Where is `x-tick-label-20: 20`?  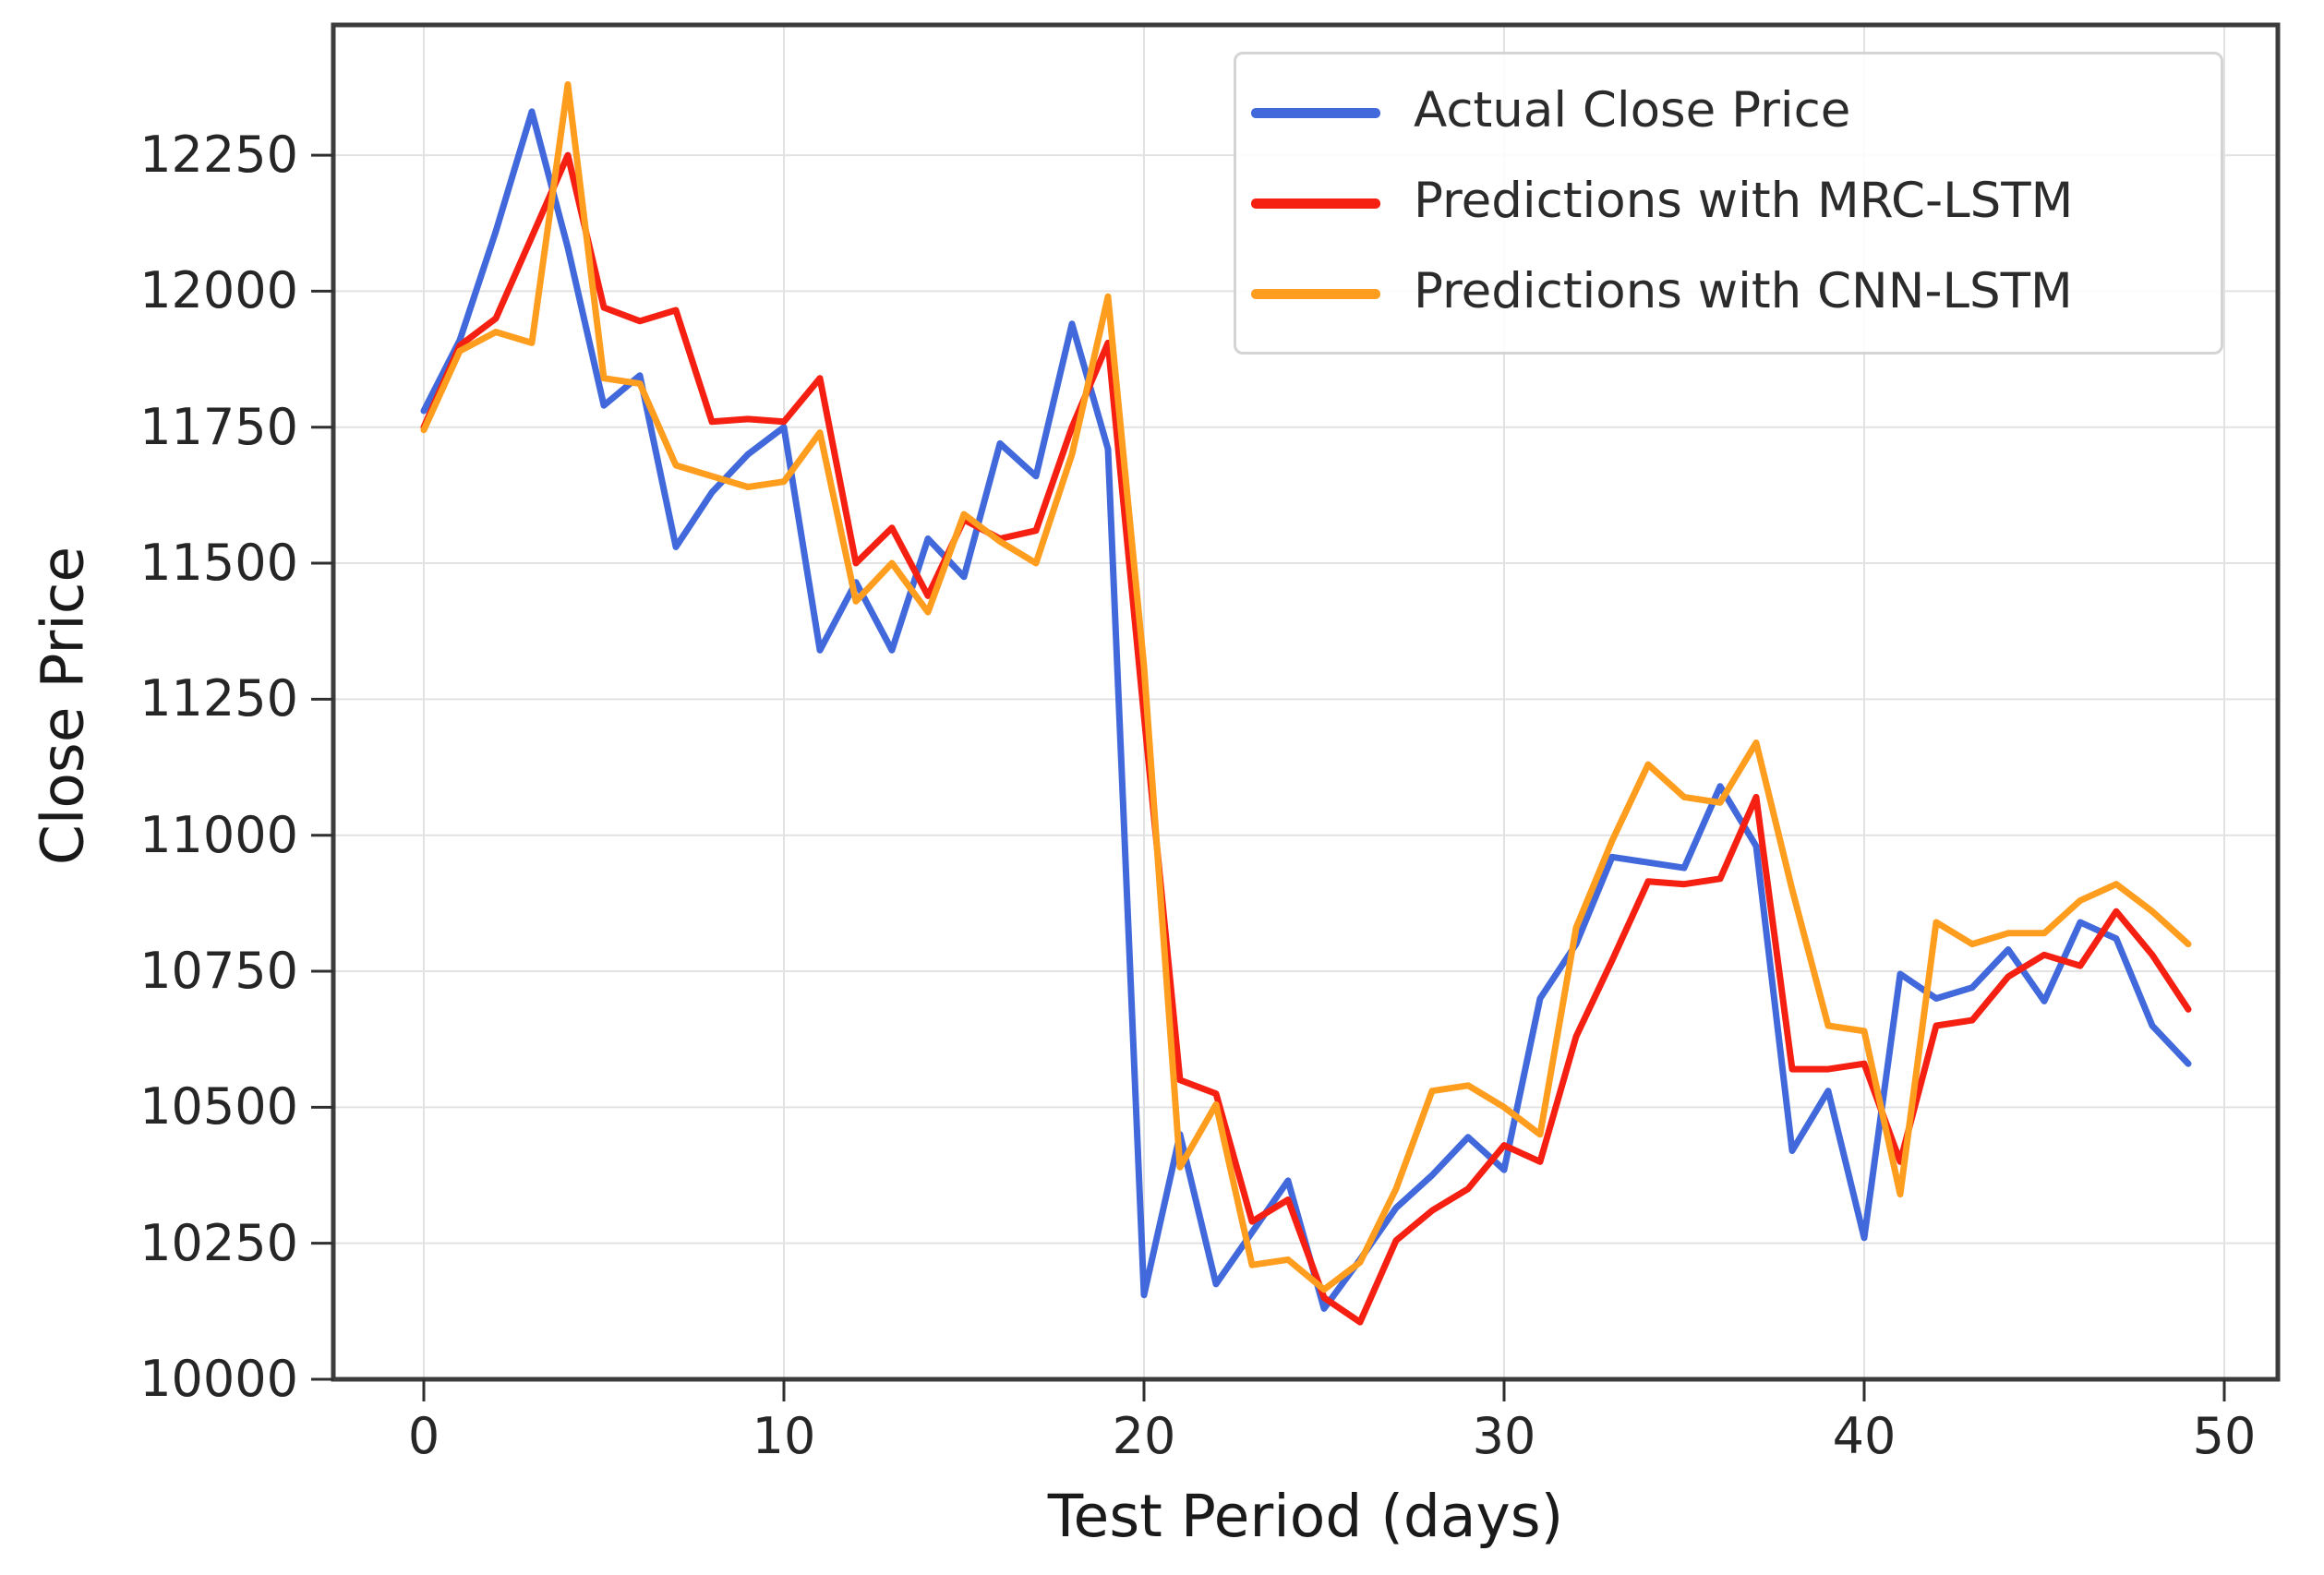
x-tick-label-20: 20 is located at coordinates (1144, 1436).